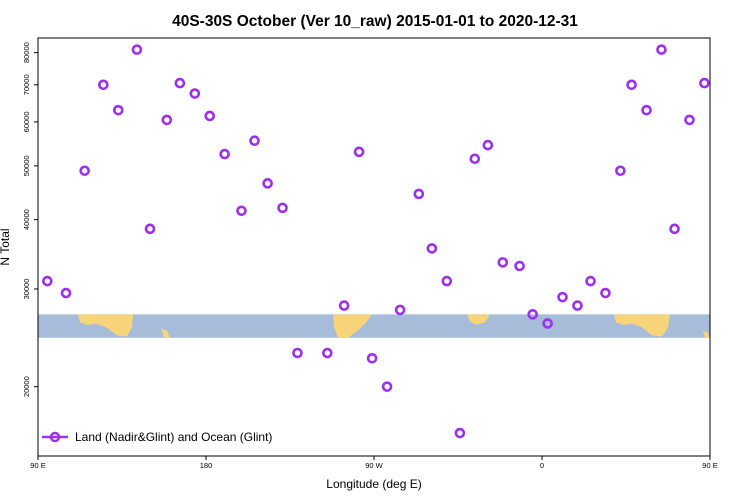 Image resolution: width=750 pixels, height=500 pixels. I want to click on map-band, so click(374, 326).